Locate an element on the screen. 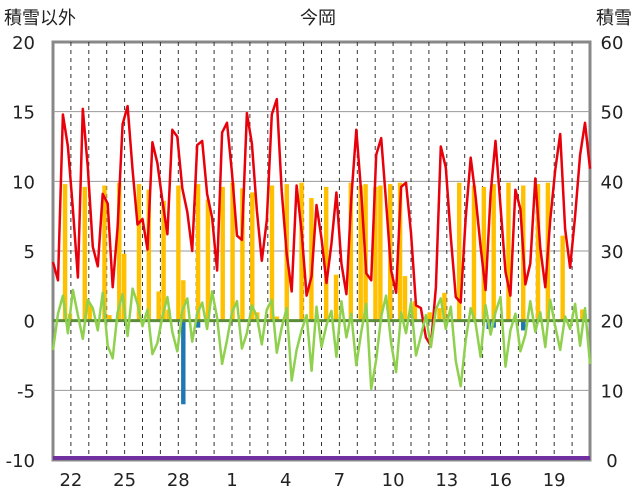 The height and width of the screenshot is (501, 636). right-y-ticks: 60 50 40 30 20 10 0 is located at coordinates (612, 252).